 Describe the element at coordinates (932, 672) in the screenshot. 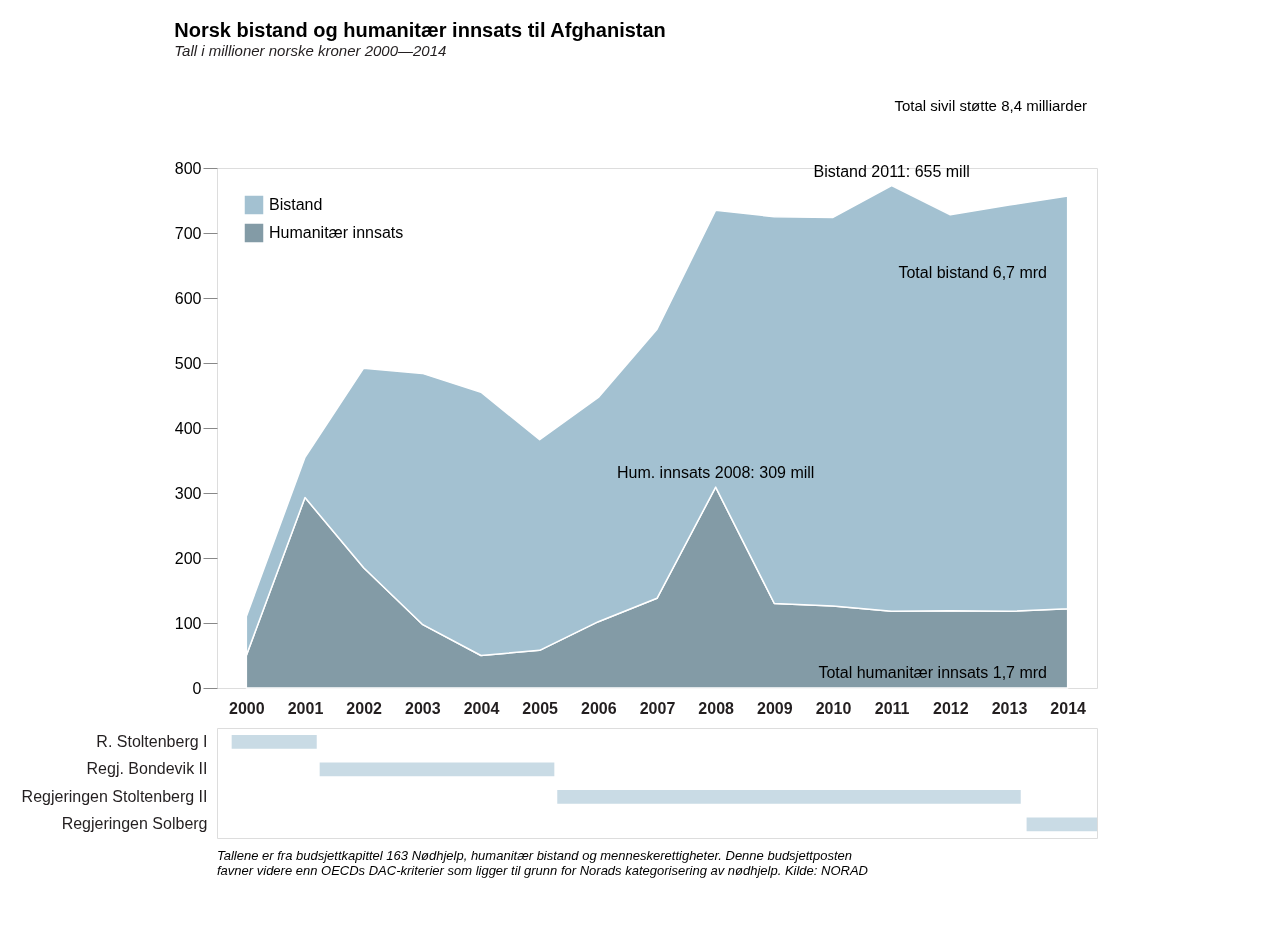

I see `annotation: Total humanitær innsats 1,7 mrd` at that location.